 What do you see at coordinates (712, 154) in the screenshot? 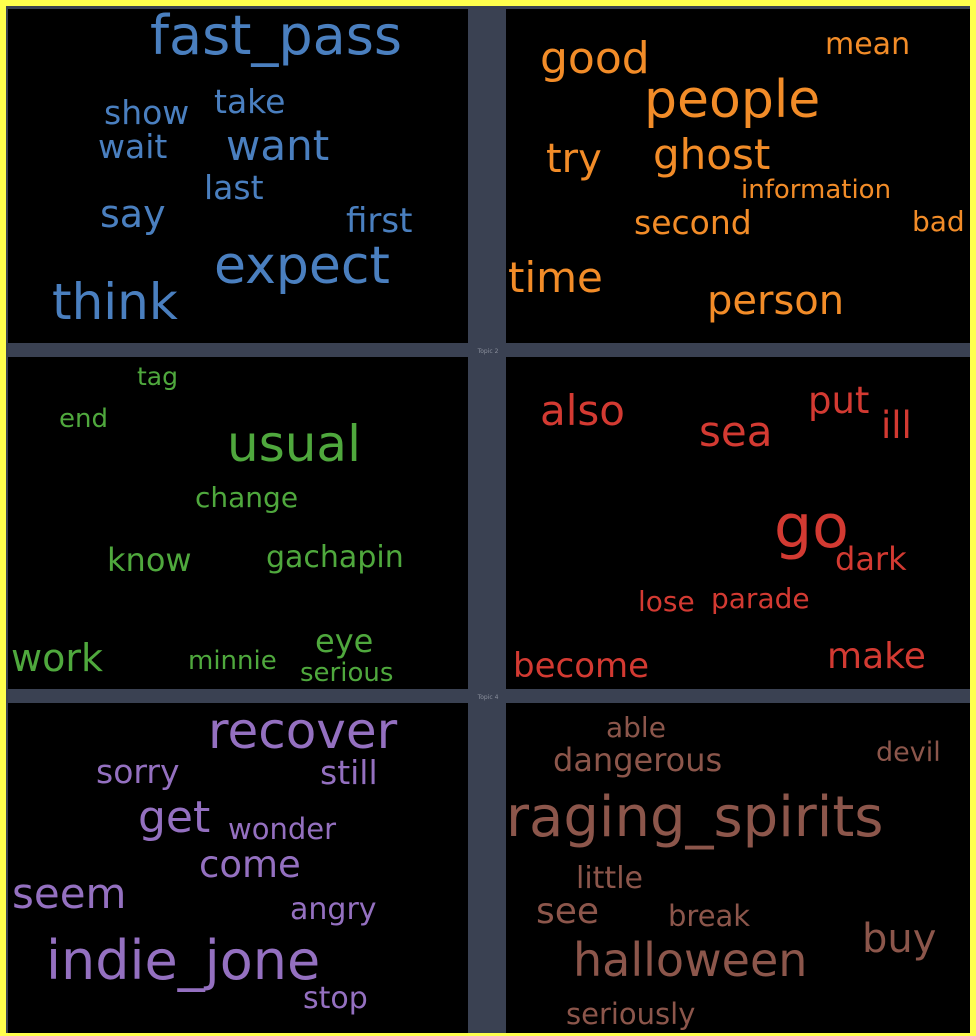
I see `word-ghost: ghost` at bounding box center [712, 154].